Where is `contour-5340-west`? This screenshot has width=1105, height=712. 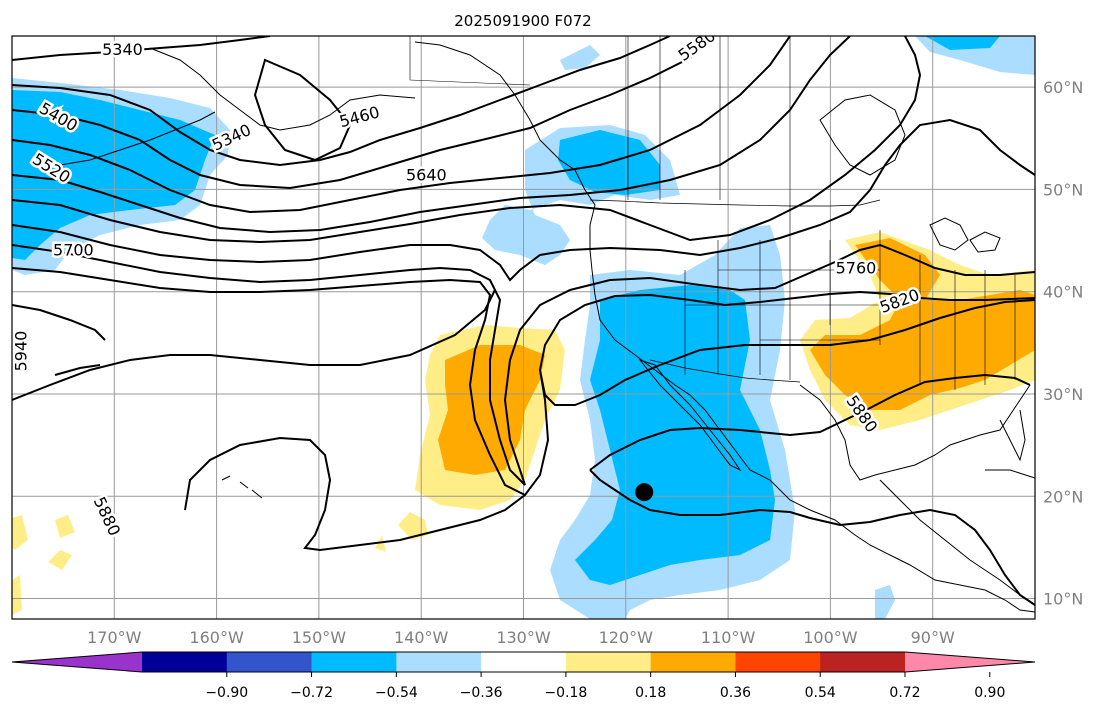
contour-5340-west is located at coordinates (141, 48).